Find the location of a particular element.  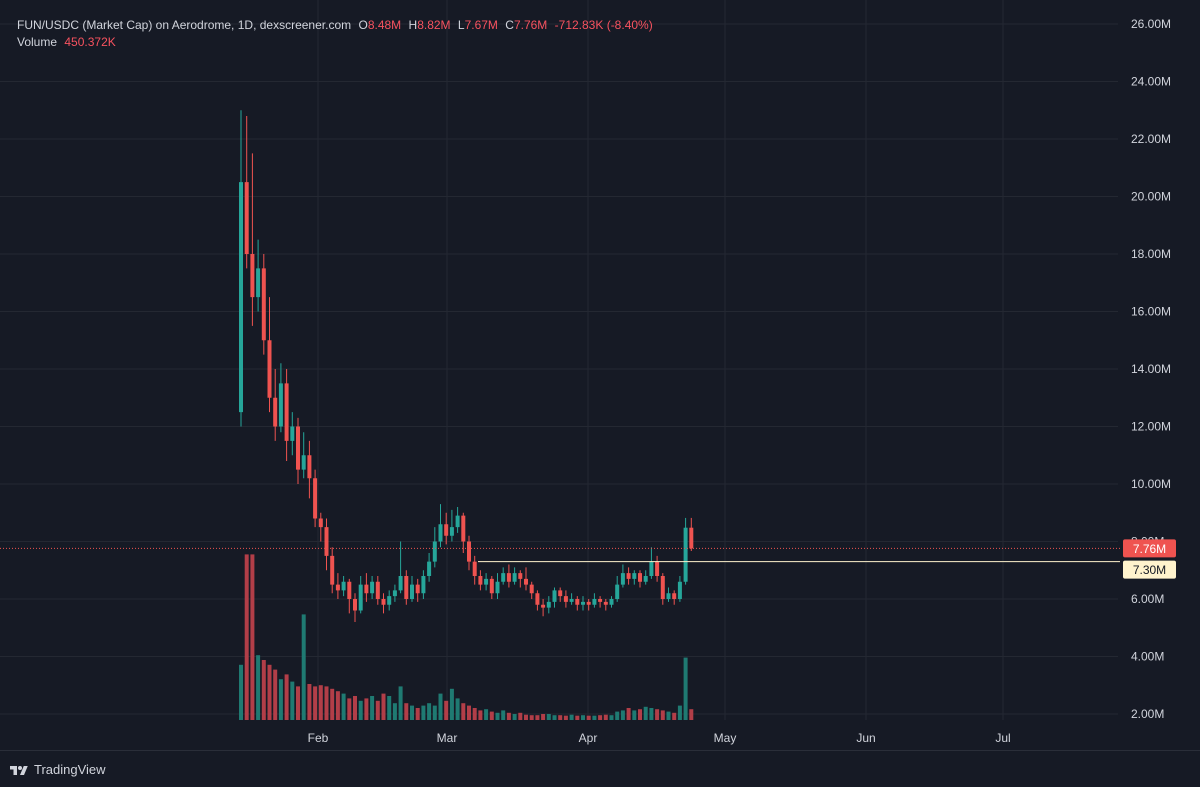

y-tick-label: 12.00M is located at coordinates (1151, 427).